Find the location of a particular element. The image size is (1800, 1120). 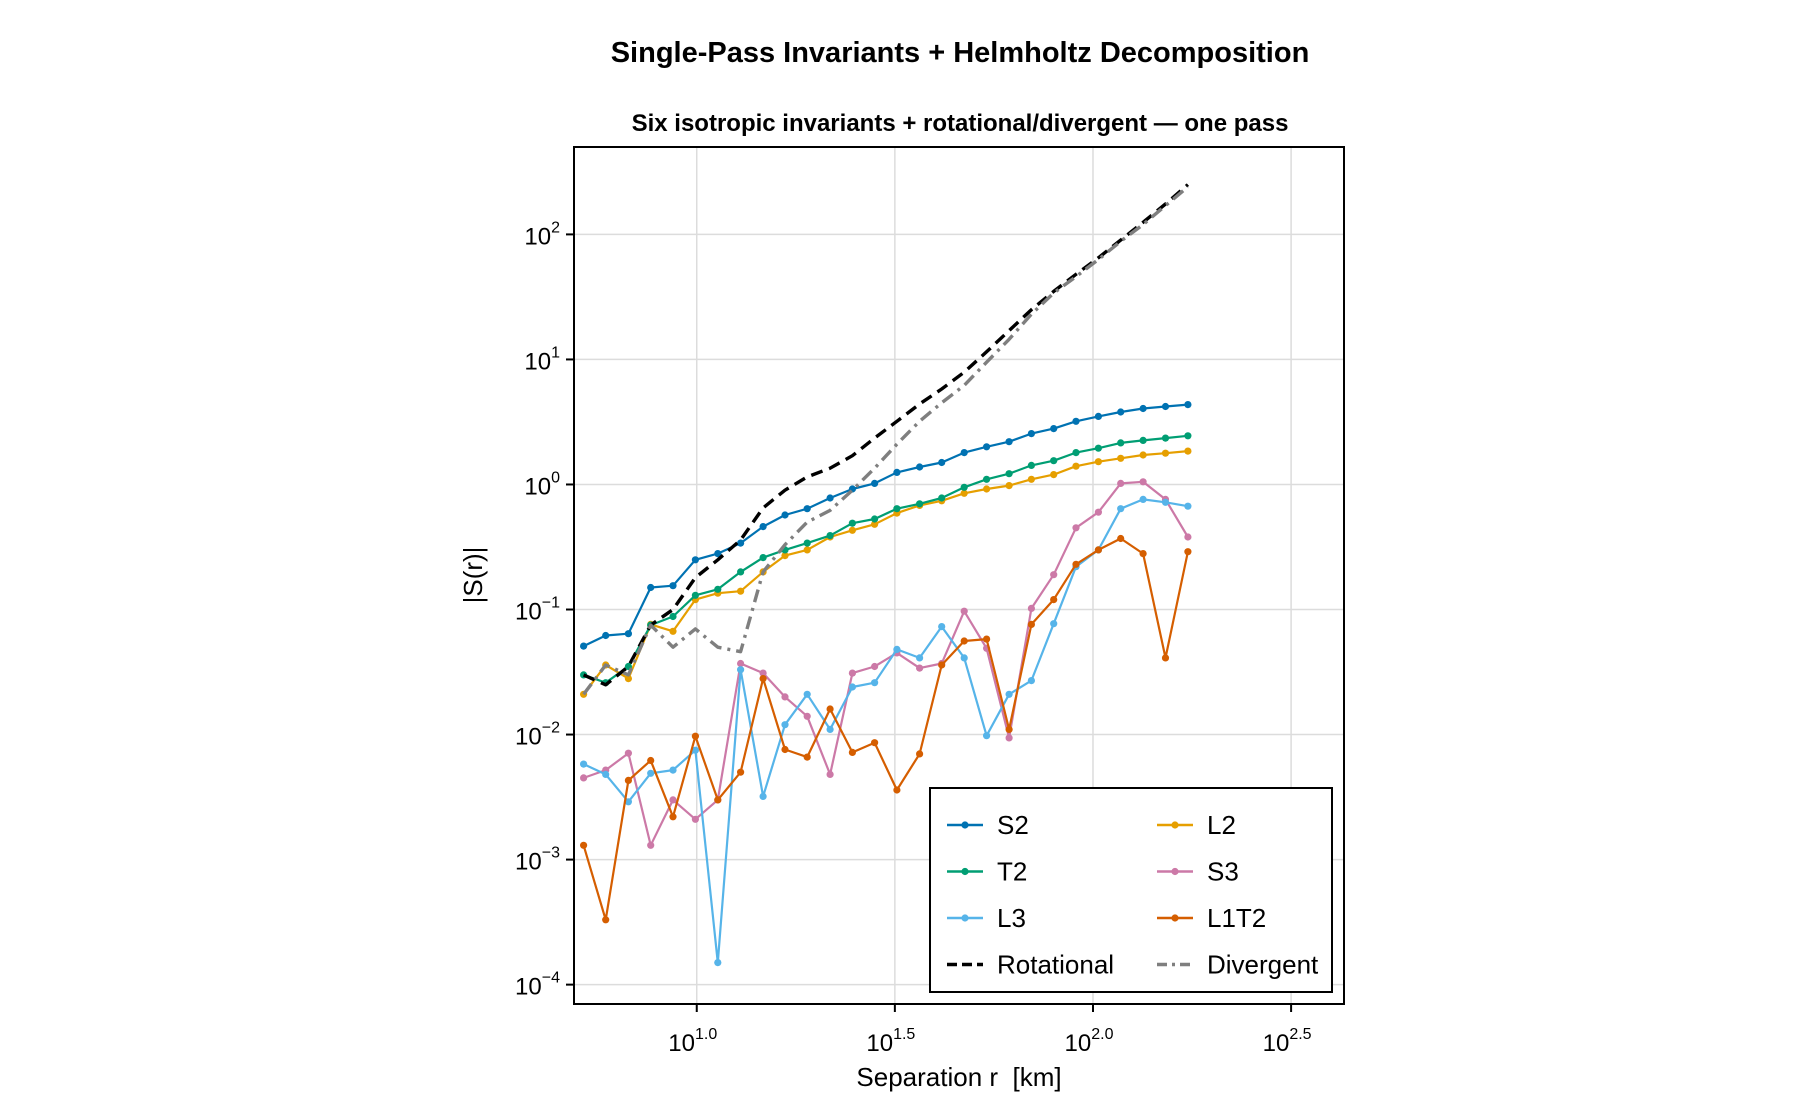

legend-item-l3: L3 is located at coordinates (986, 918).